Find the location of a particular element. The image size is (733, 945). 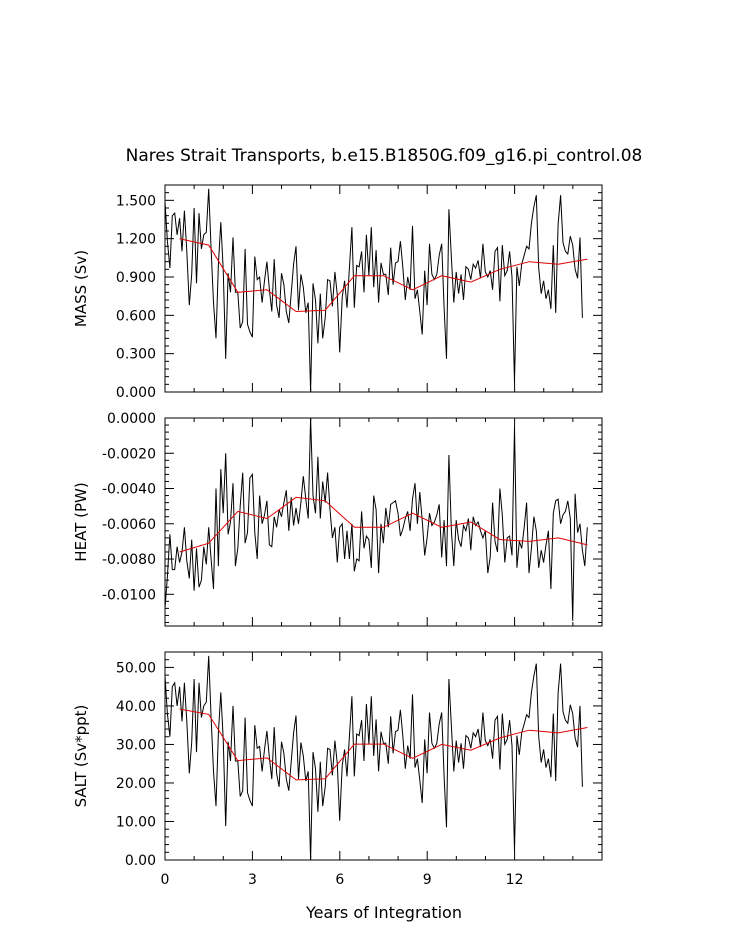

series-line-monthly-heat is located at coordinates (376, 519).